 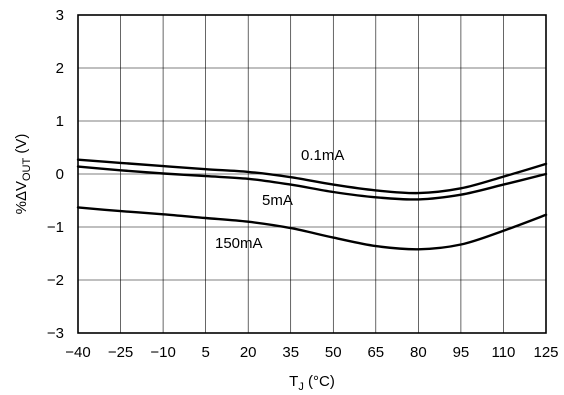 I want to click on y-tick-label: 0, so click(x=60, y=174).